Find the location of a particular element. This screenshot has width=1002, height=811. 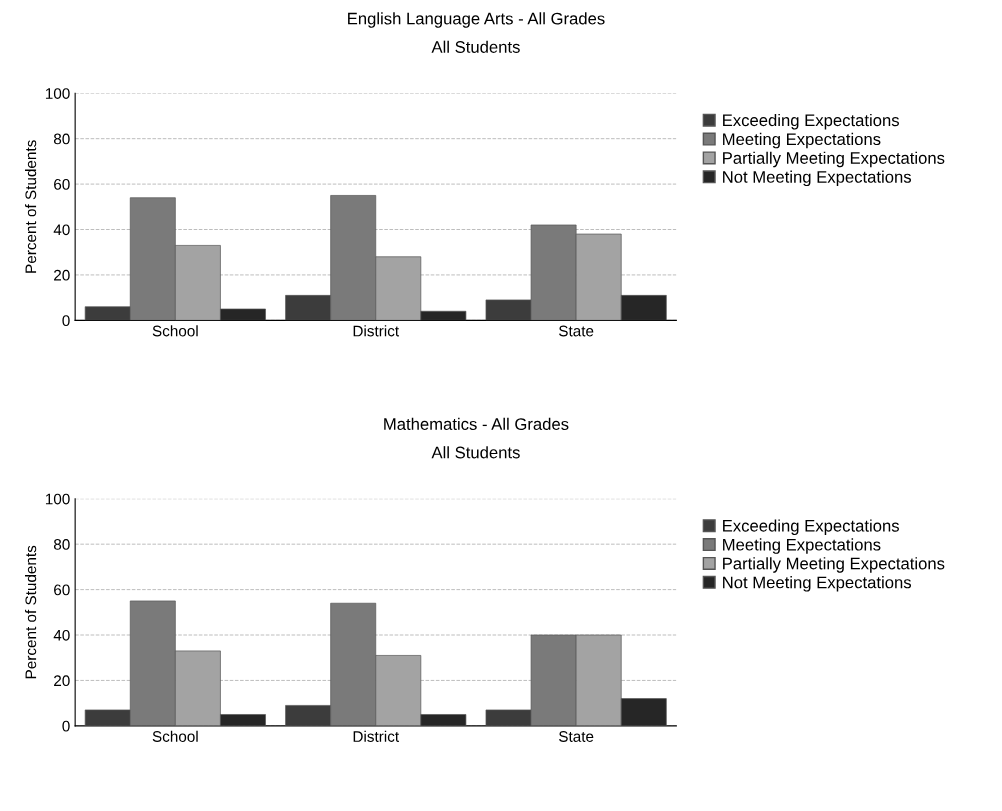

chart-title: English Language Arts - All Grades is located at coordinates (476, 20).